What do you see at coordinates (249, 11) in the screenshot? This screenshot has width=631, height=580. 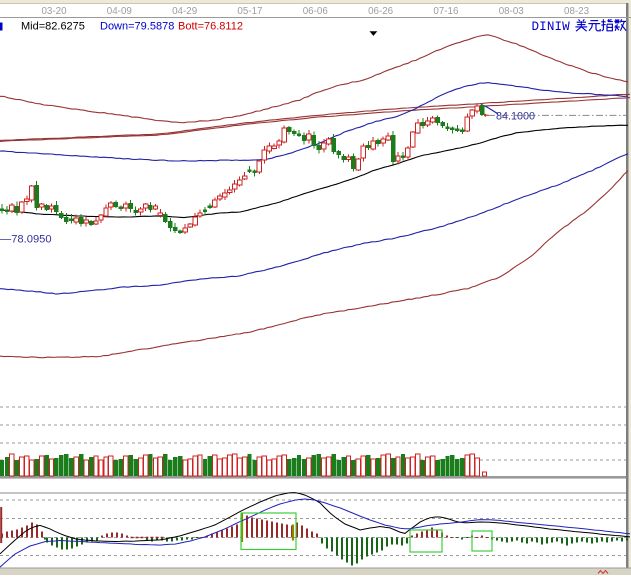 I see `svg-text: 05-17` at bounding box center [249, 11].